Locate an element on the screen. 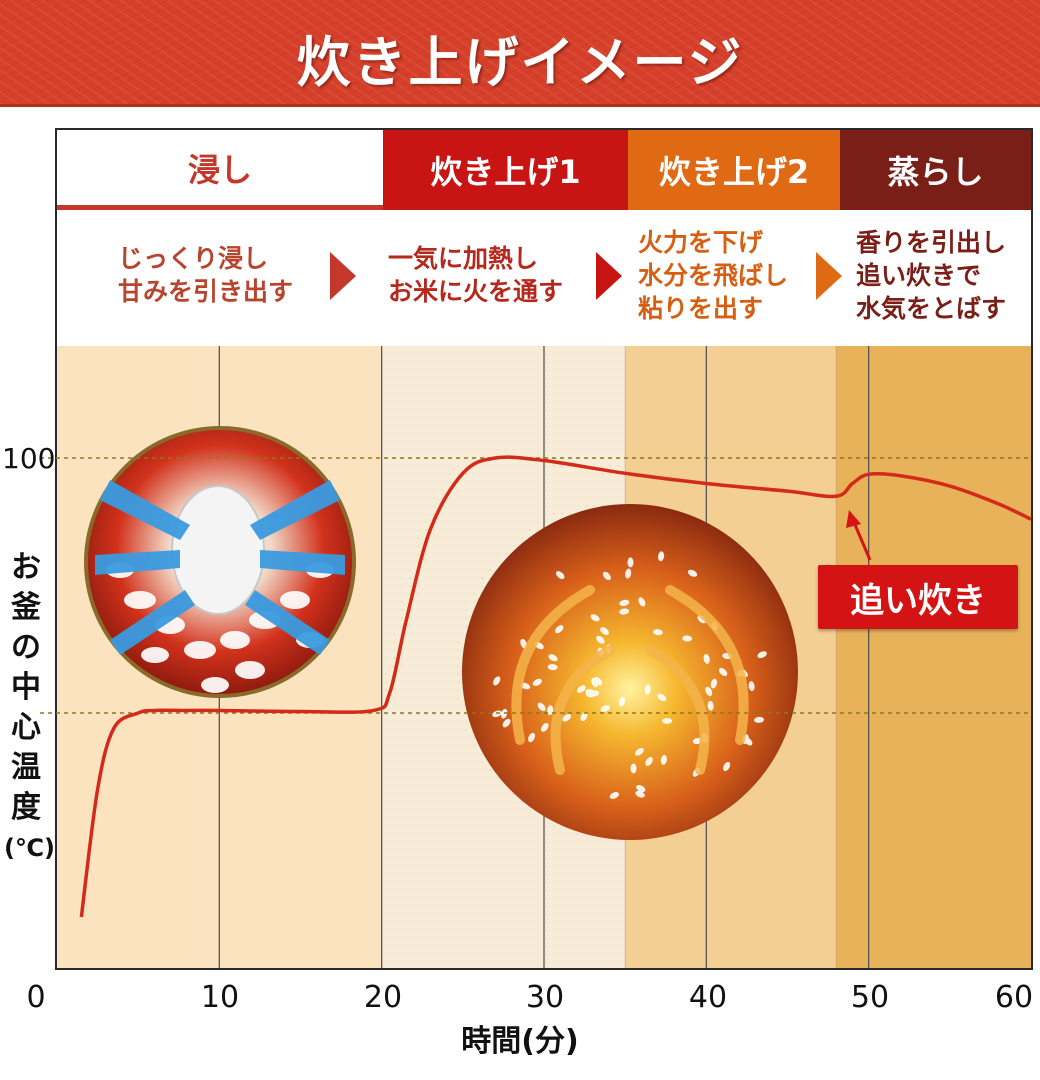 Image resolution: width=1040 pixels, height=1080 pixels. x-tick-label: 0 is located at coordinates (36, 997).